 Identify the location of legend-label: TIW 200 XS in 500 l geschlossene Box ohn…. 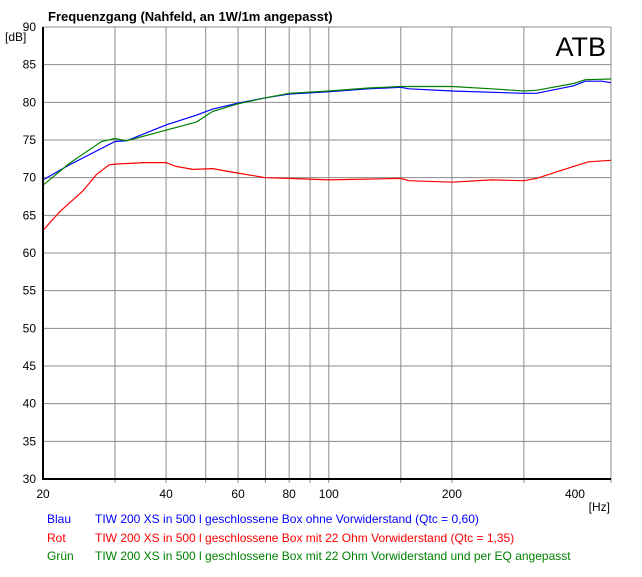
(287, 519).